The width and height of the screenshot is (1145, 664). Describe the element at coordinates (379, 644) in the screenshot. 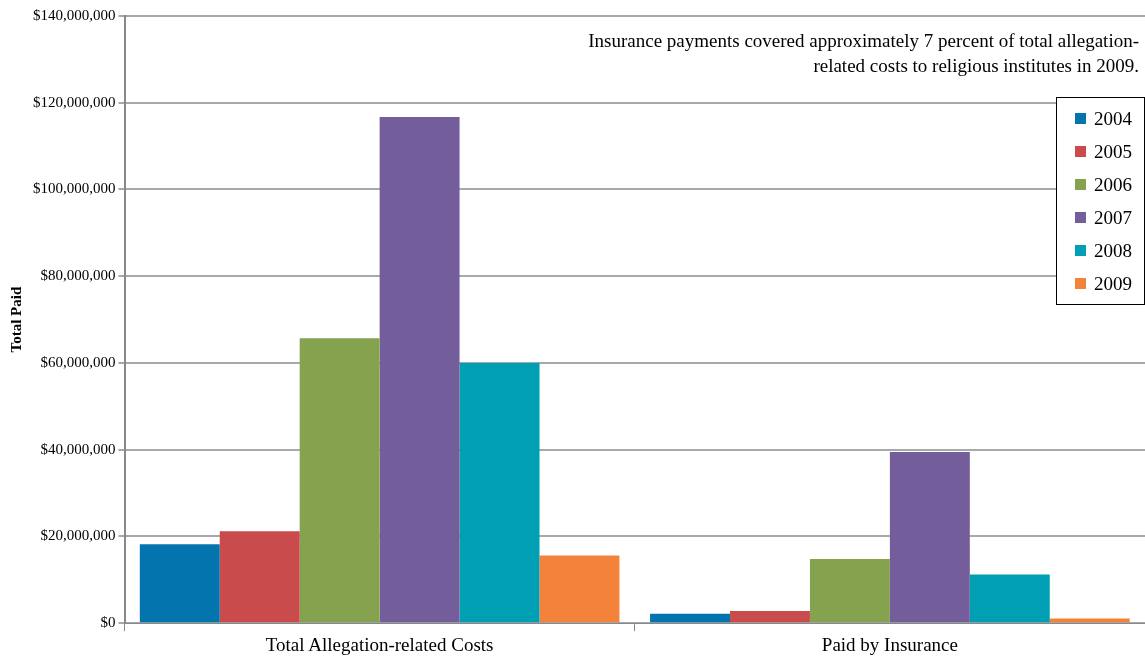

I see `x-tick-label: Total Allegation-related Costs` at that location.